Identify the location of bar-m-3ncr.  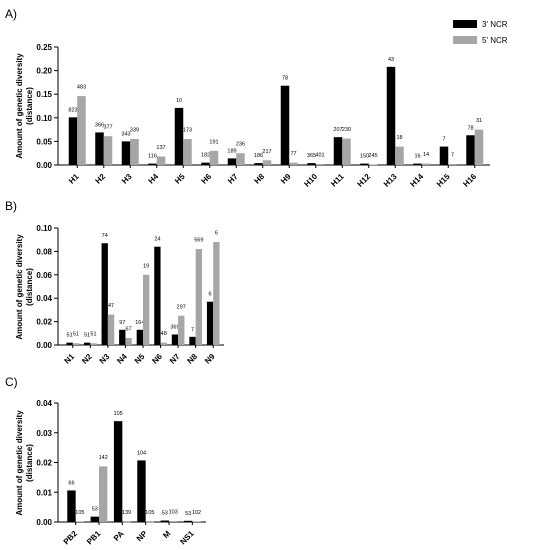
(164, 521).